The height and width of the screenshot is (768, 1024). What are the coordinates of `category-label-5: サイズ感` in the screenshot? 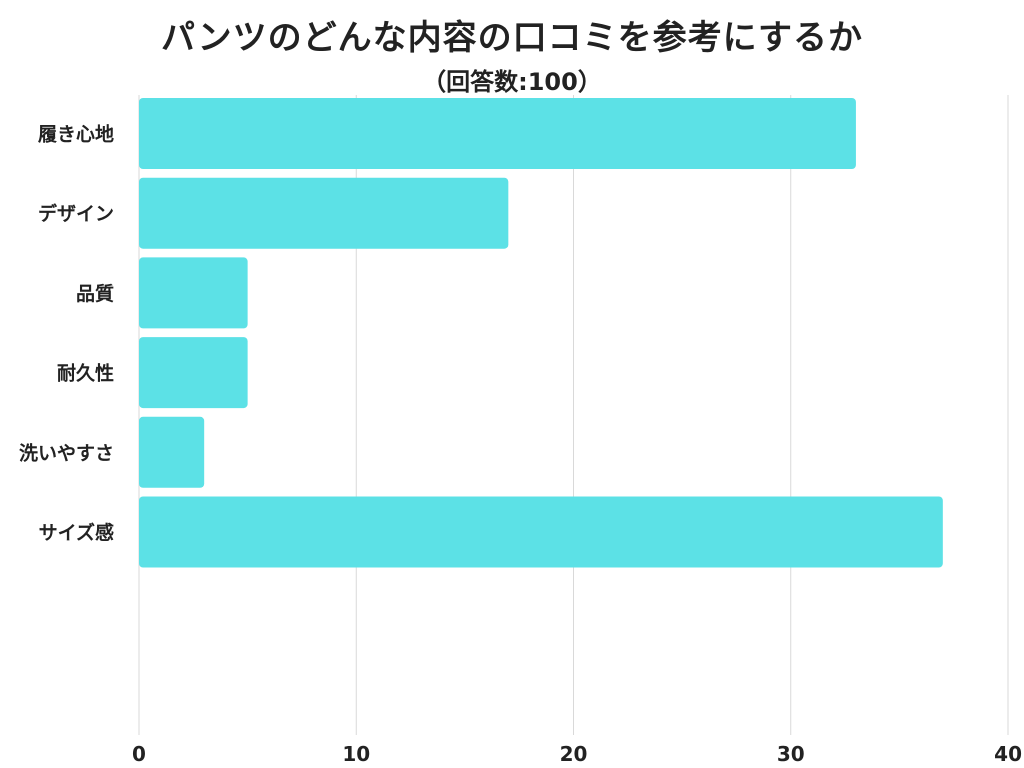 It's located at (76, 532).